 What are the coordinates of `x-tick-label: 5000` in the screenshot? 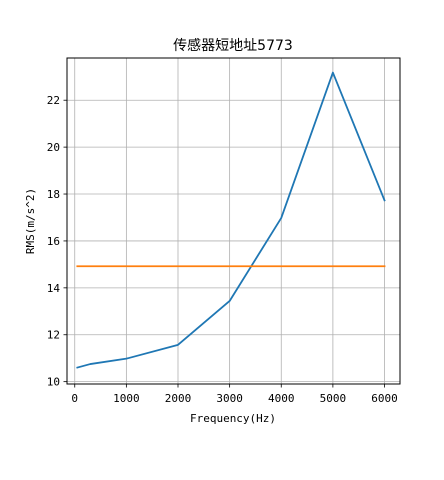 It's located at (333, 398).